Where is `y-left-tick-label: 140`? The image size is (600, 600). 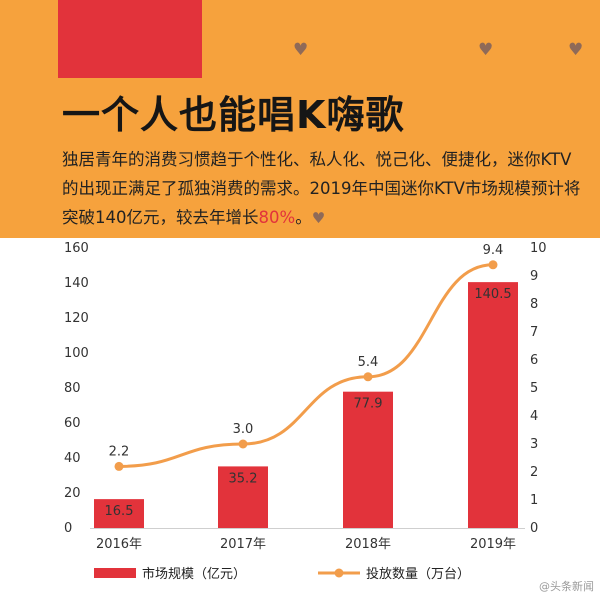
y-left-tick-label: 140 is located at coordinates (76, 283).